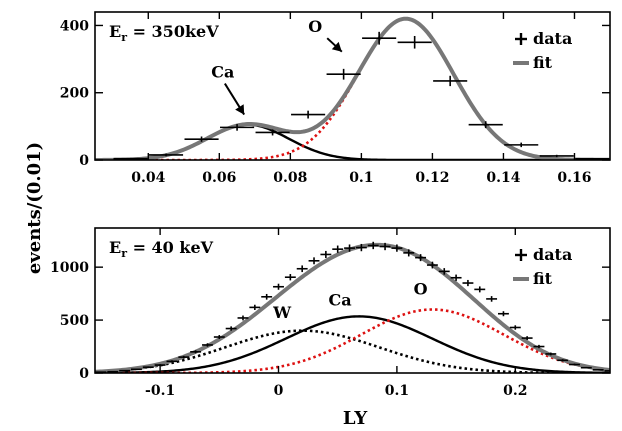  I want to click on energy-label: Er = 40 keV, so click(161, 249).